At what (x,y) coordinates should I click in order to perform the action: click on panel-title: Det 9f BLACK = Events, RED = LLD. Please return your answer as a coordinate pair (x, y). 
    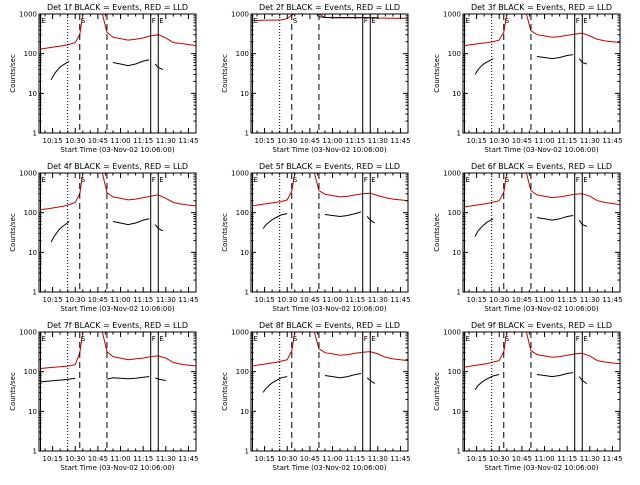
    Looking at the image, I should click on (541, 325).